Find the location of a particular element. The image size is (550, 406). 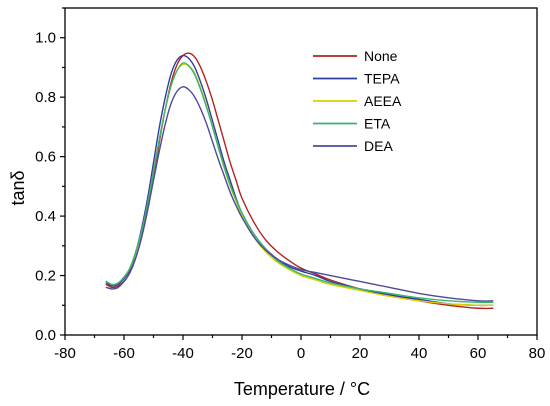

x-tick-label: 0 is located at coordinates (301, 353).